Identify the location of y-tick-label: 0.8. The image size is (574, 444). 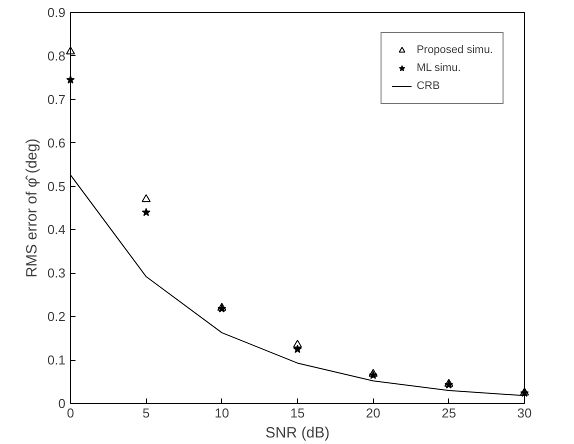
(56, 56).